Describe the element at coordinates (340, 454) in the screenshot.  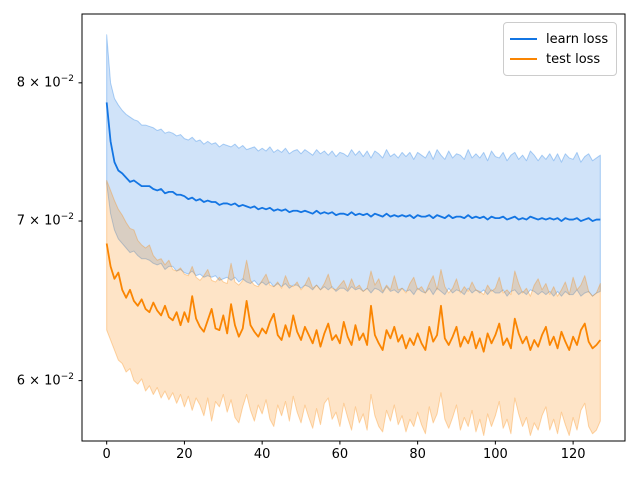
I see `x-tick-label: 60` at that location.